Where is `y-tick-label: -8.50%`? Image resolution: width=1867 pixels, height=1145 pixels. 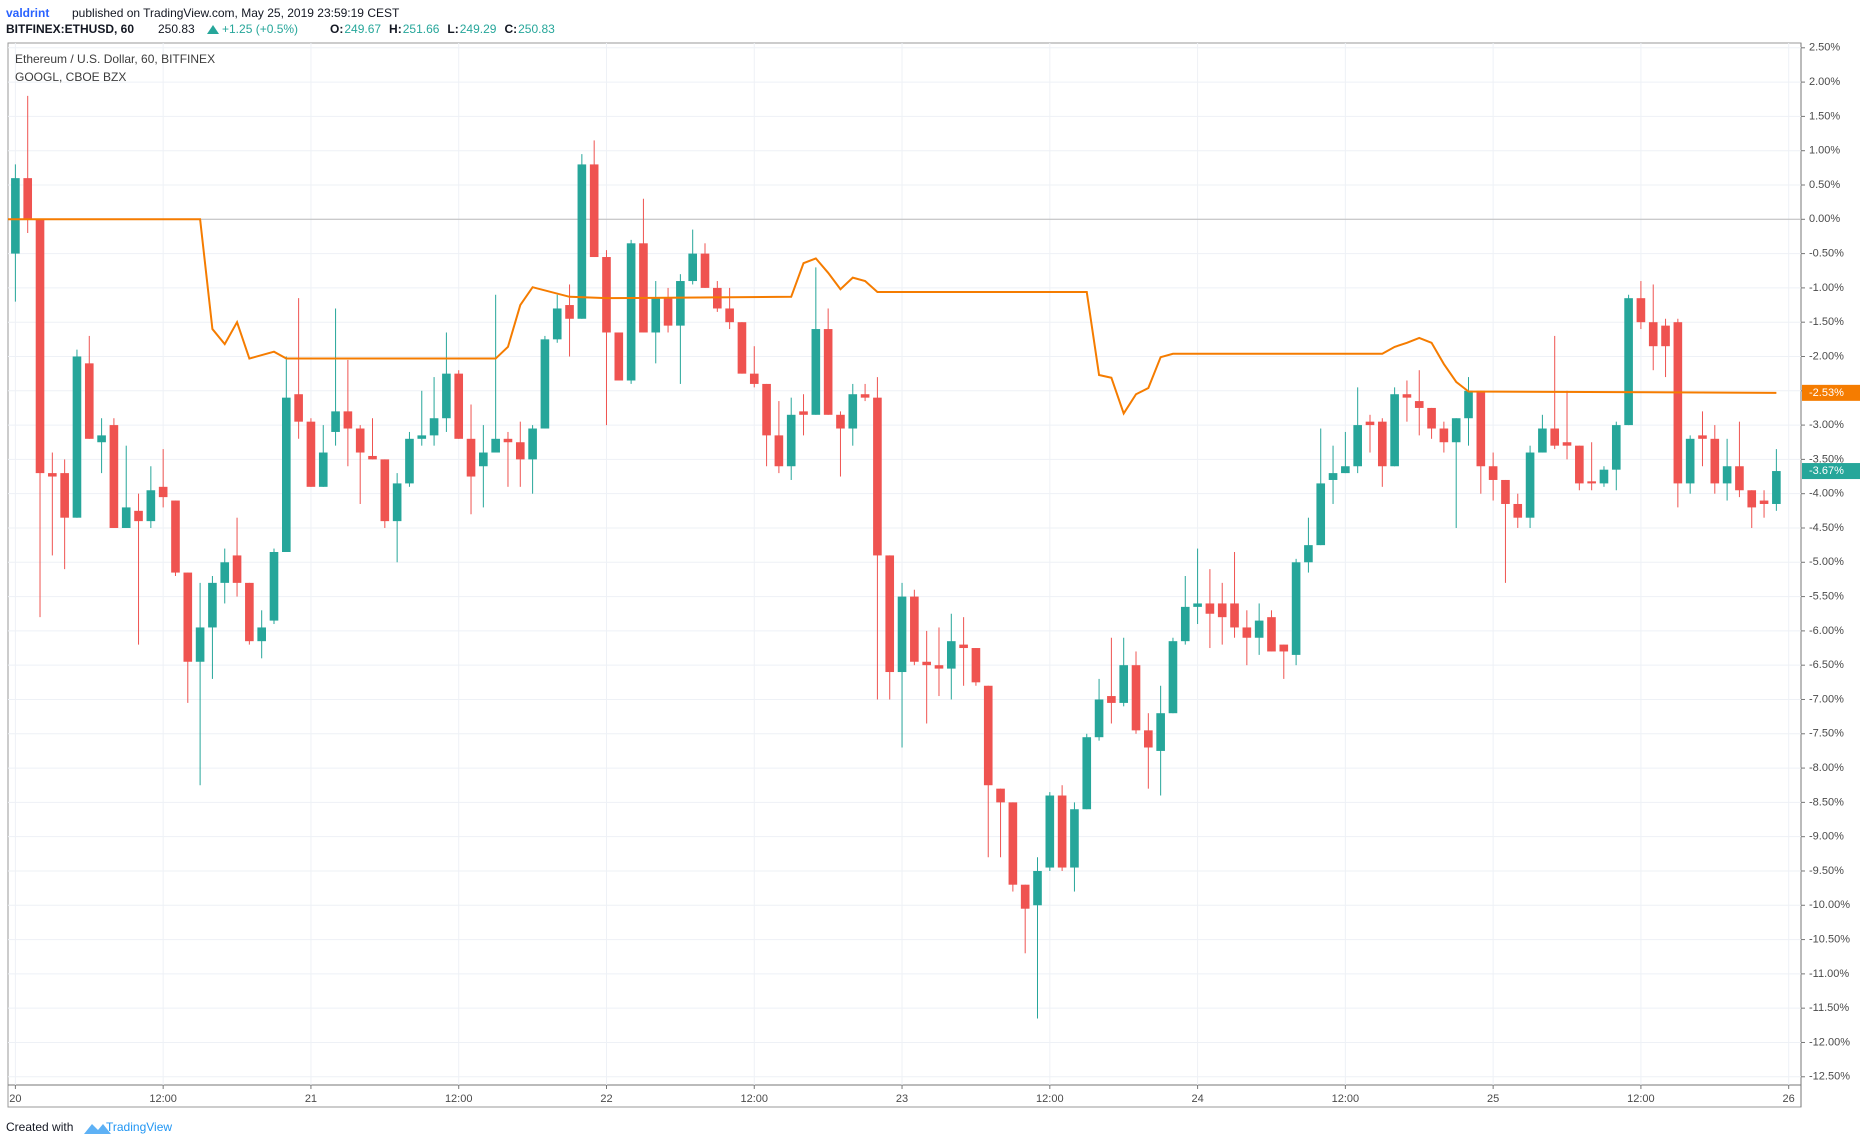 y-tick-label: -8.50% is located at coordinates (1826, 802).